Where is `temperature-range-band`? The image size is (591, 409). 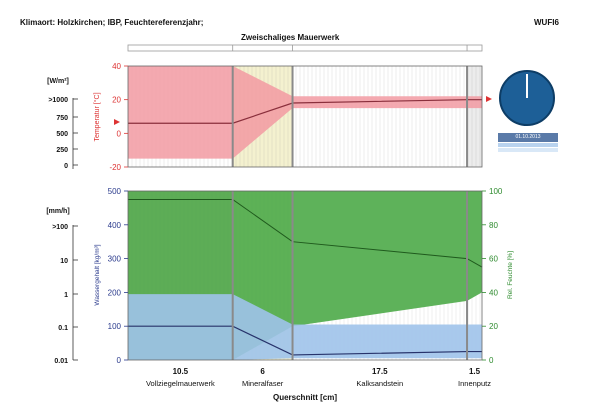
temperature-range-band is located at coordinates (305, 112).